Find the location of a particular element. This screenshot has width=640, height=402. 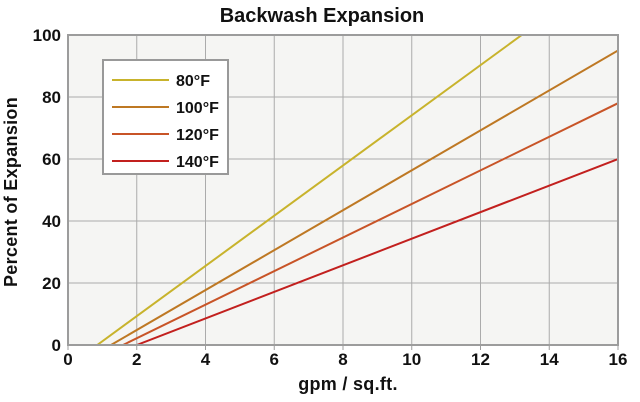

x-tick-label: 12 is located at coordinates (480, 359).